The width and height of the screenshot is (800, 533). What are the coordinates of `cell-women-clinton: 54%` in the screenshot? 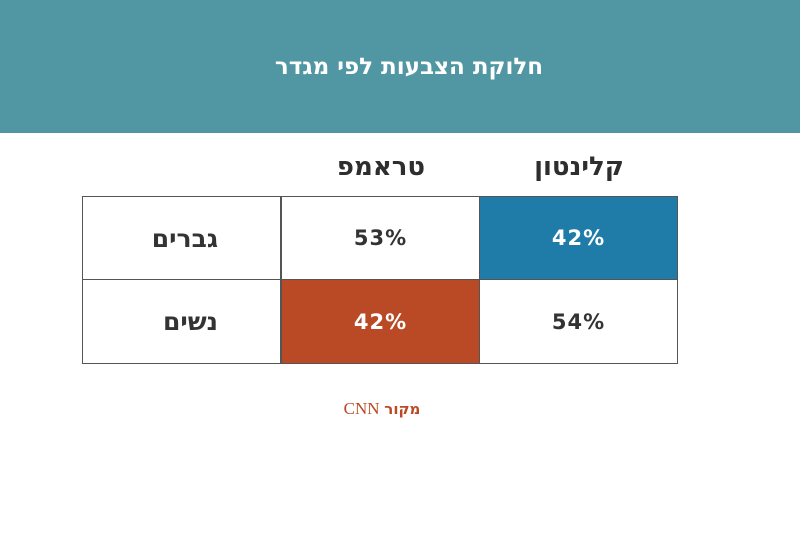 It's located at (578, 321).